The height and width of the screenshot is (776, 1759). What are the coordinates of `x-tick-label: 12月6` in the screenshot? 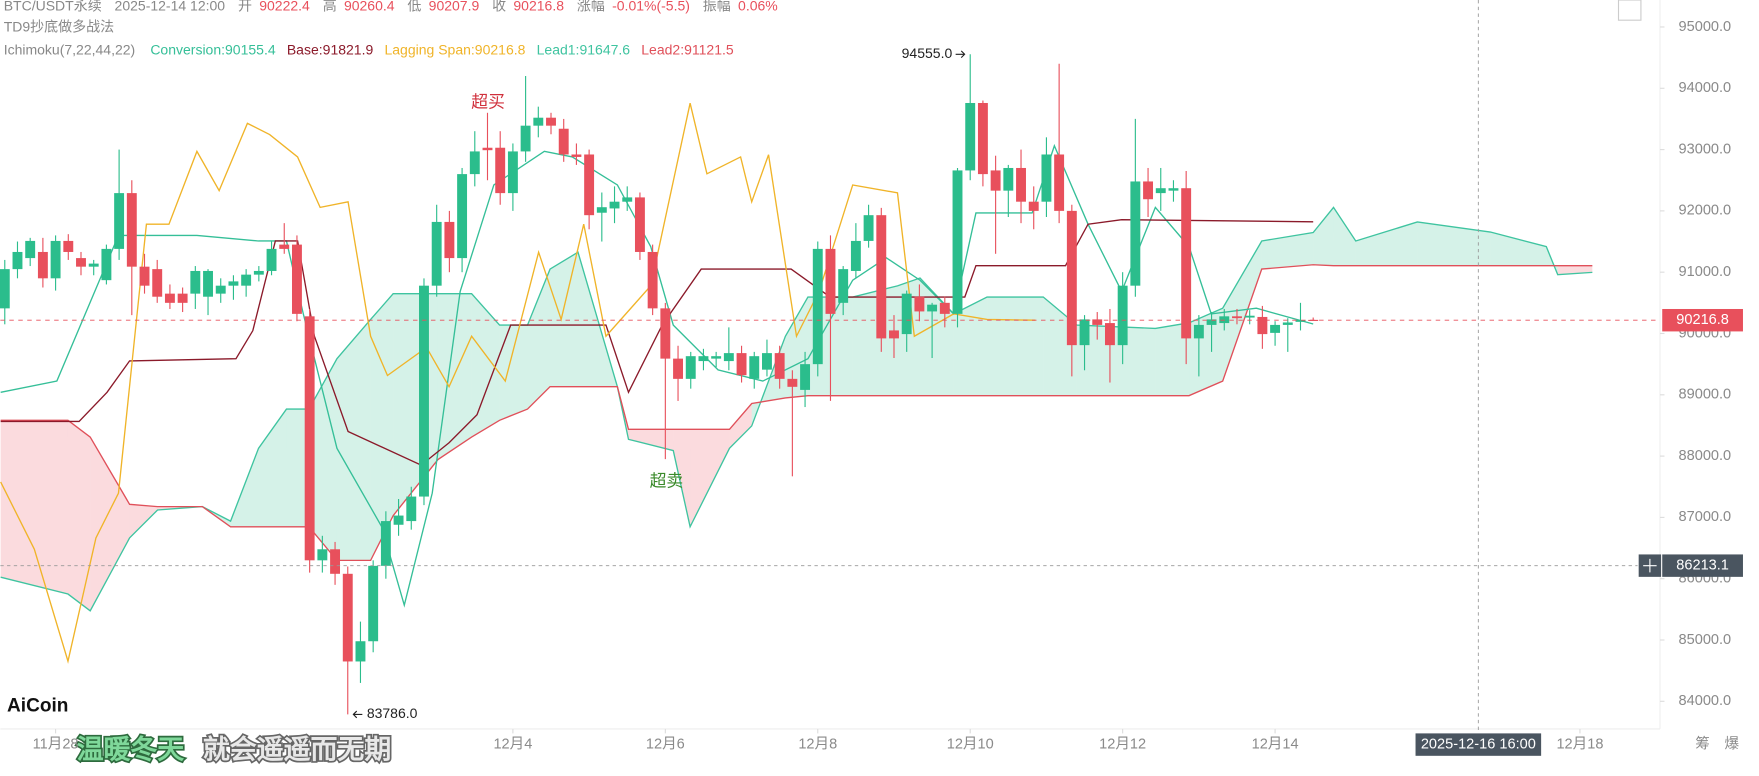 It's located at (665, 744).